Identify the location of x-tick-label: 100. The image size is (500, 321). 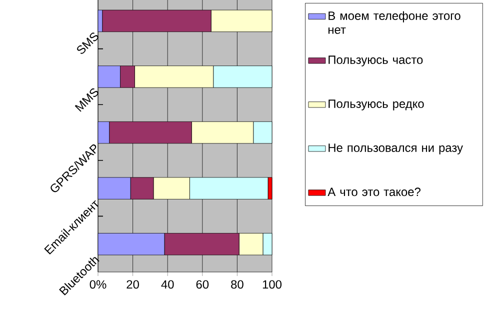
(272, 284).